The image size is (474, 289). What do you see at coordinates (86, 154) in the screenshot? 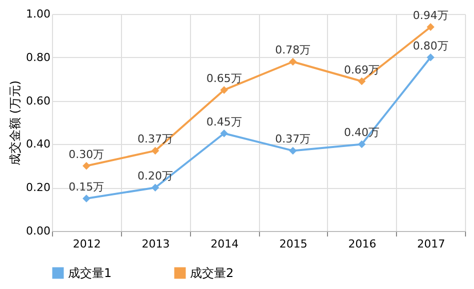
I see `data-label: 0.30万` at bounding box center [86, 154].